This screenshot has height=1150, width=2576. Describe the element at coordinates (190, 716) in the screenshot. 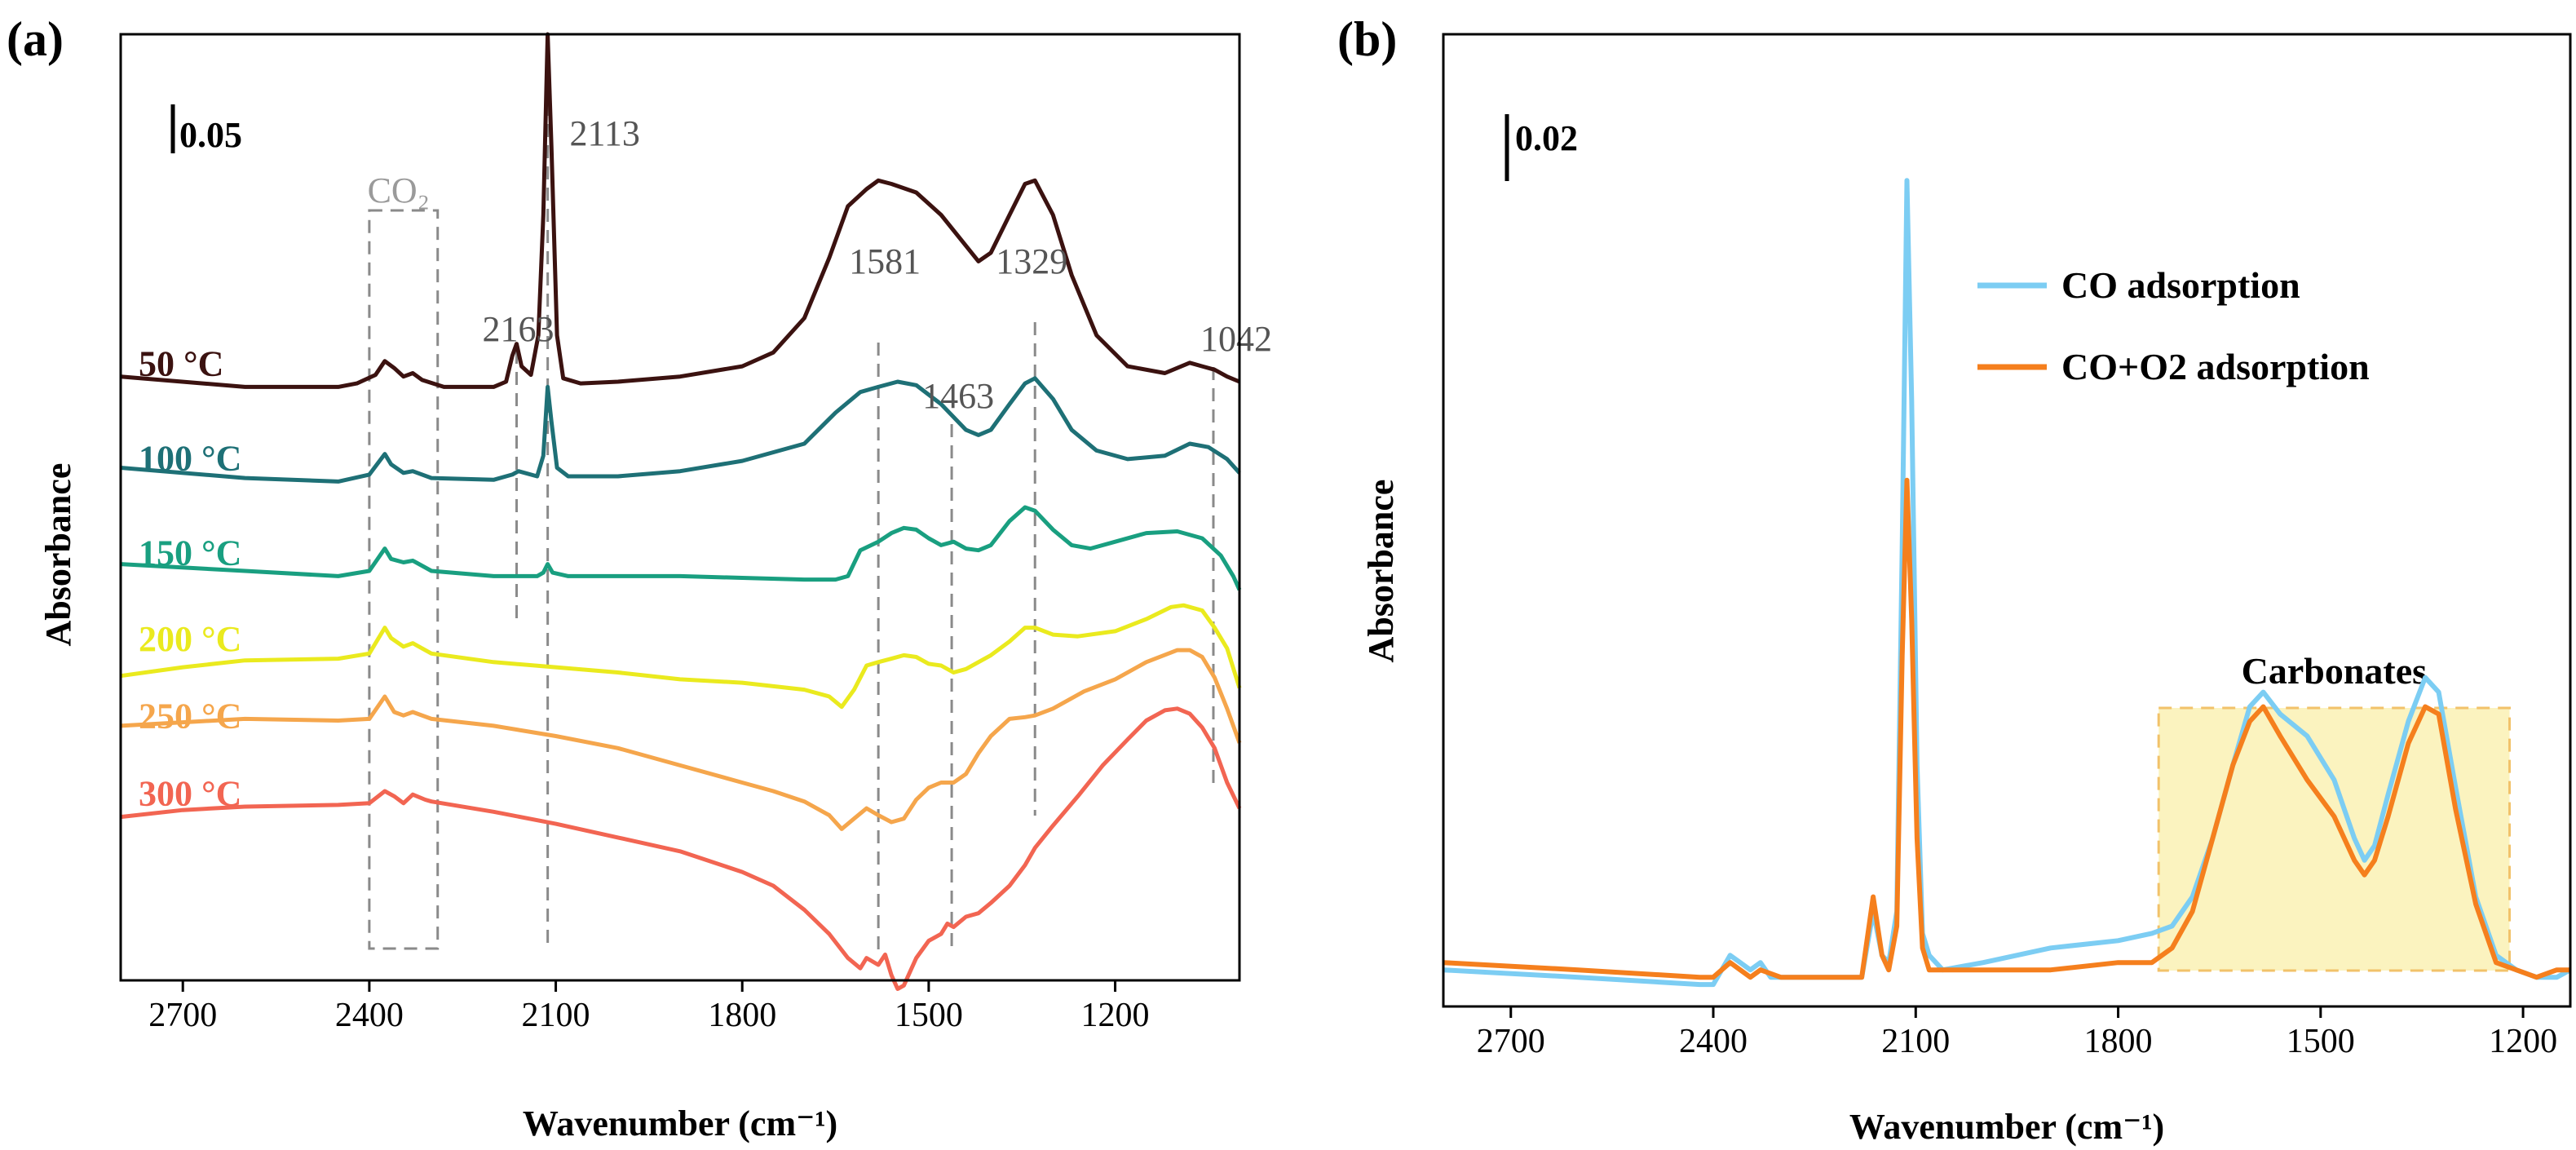

I see `series-label-a-4: 250 °C` at that location.